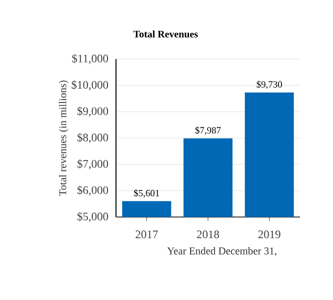  What do you see at coordinates (92, 217) in the screenshot?
I see `y-tick-label: $5,000` at bounding box center [92, 217].